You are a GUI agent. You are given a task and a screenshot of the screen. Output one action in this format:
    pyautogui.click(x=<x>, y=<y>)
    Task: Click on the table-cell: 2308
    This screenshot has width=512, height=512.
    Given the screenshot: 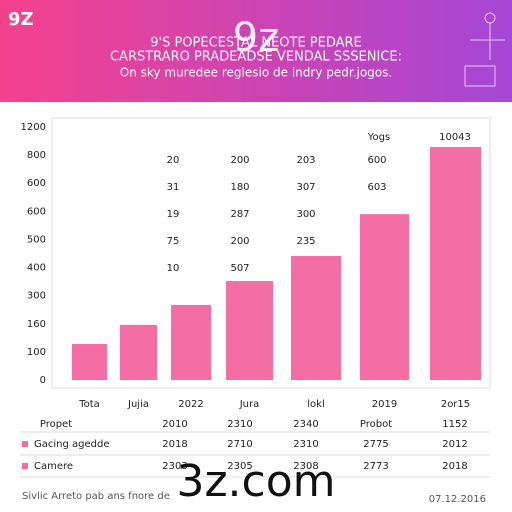 What is the action you would take?
    pyautogui.click(x=305, y=466)
    